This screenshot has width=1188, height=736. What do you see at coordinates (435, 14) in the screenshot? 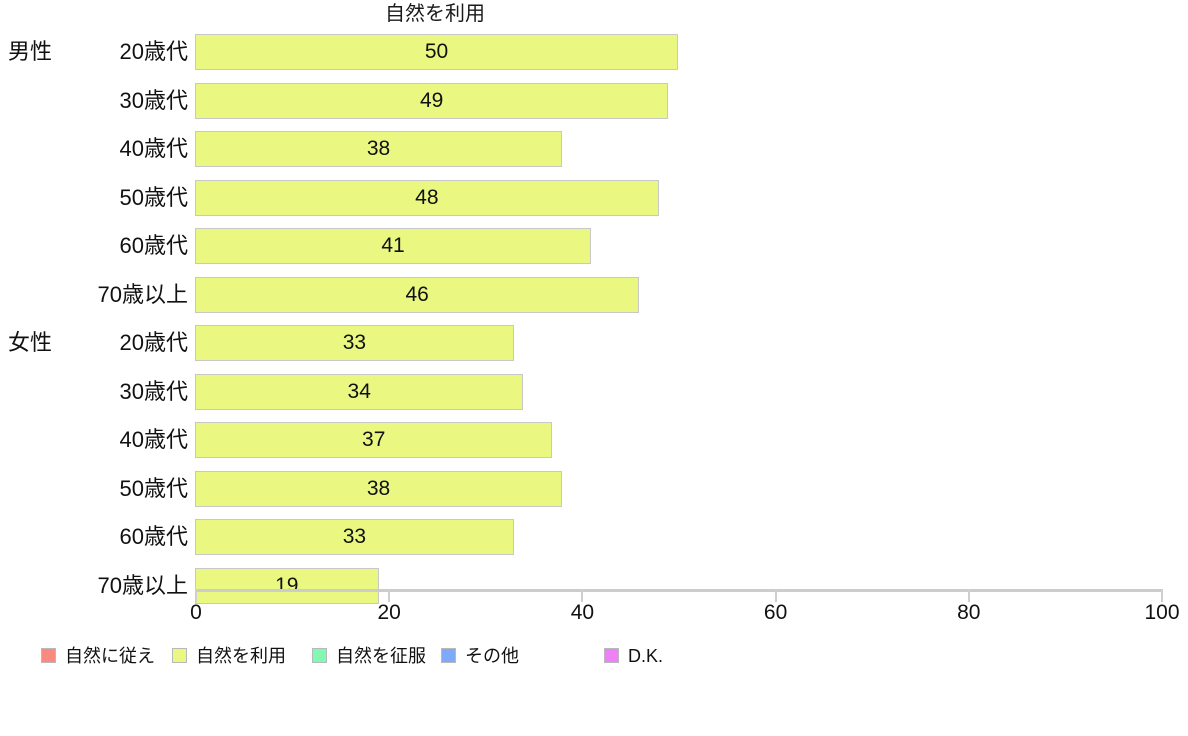
I see `chart-title: 自然を利用` at bounding box center [435, 14].